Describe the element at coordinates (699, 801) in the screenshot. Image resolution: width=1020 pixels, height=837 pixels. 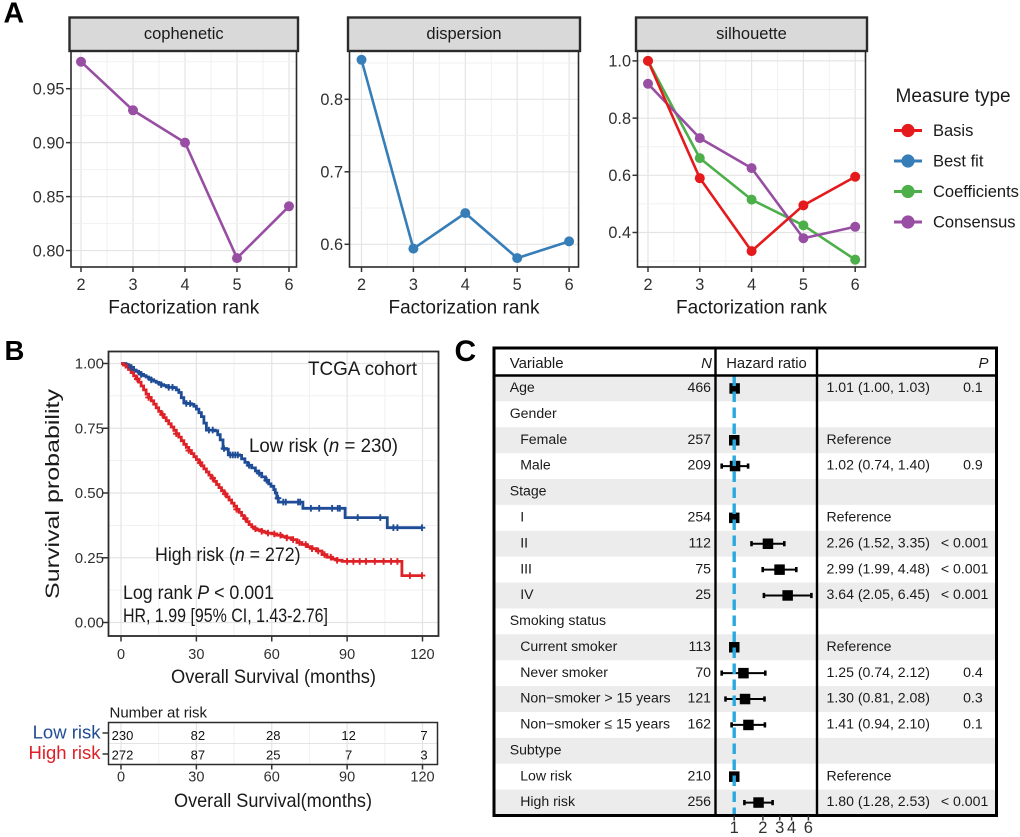
I see `svg-text: 256` at that location.